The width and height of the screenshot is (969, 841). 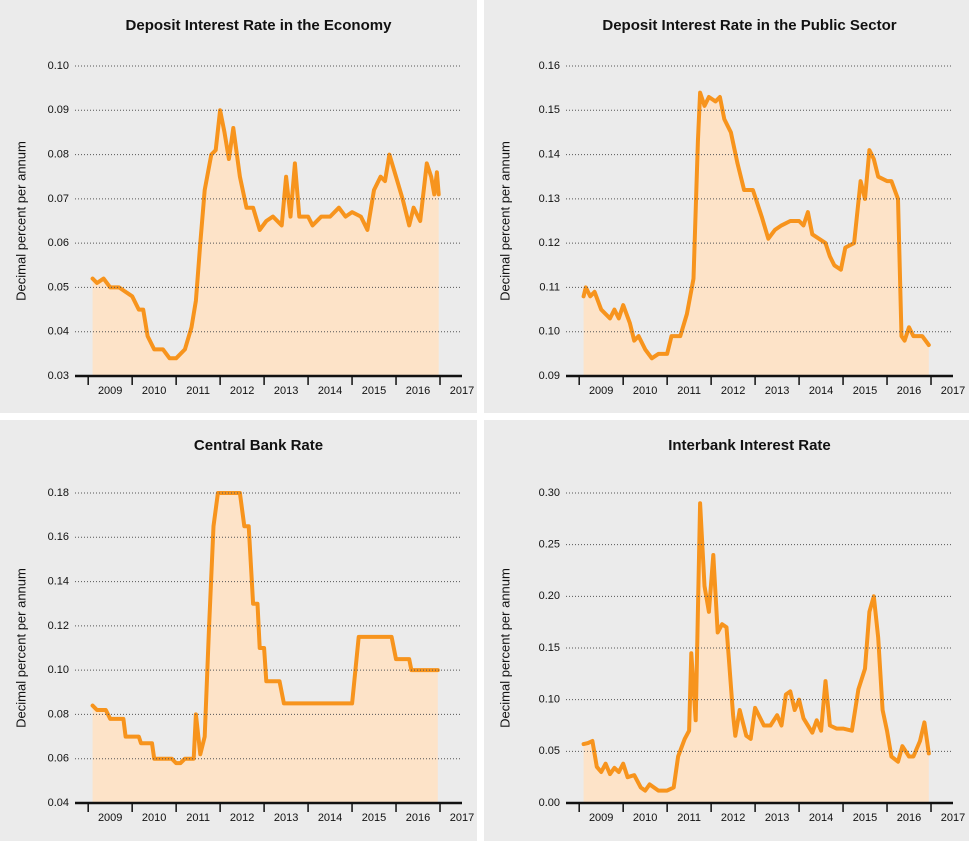 What do you see at coordinates (749, 445) in the screenshot?
I see `chart-title: Interbank Interest Rate` at bounding box center [749, 445].